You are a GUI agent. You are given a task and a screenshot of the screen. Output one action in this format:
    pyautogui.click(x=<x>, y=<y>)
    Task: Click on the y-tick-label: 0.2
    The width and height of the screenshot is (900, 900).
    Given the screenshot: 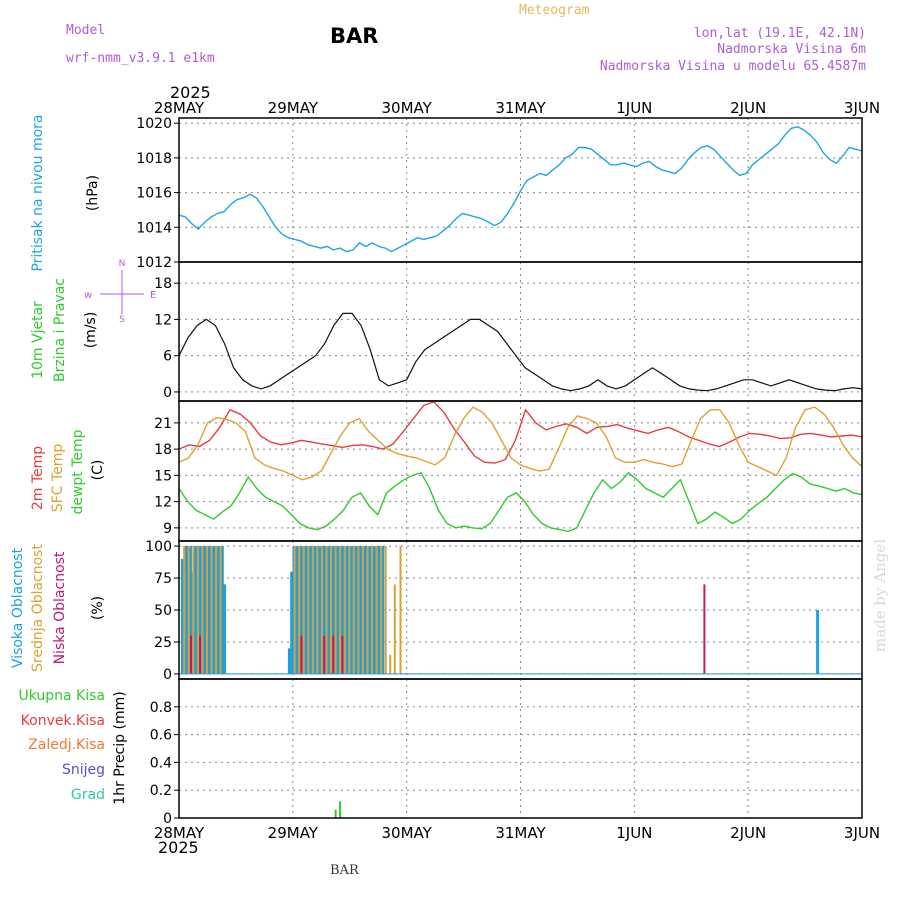 What is the action you would take?
    pyautogui.click(x=161, y=791)
    